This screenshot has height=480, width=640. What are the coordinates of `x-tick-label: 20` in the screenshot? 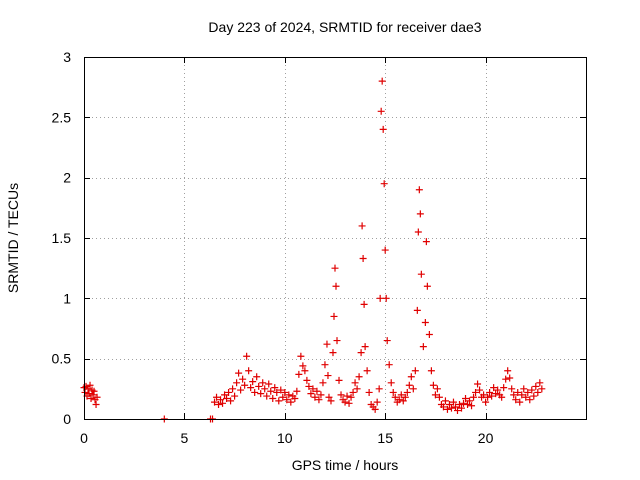 It's located at (486, 438).